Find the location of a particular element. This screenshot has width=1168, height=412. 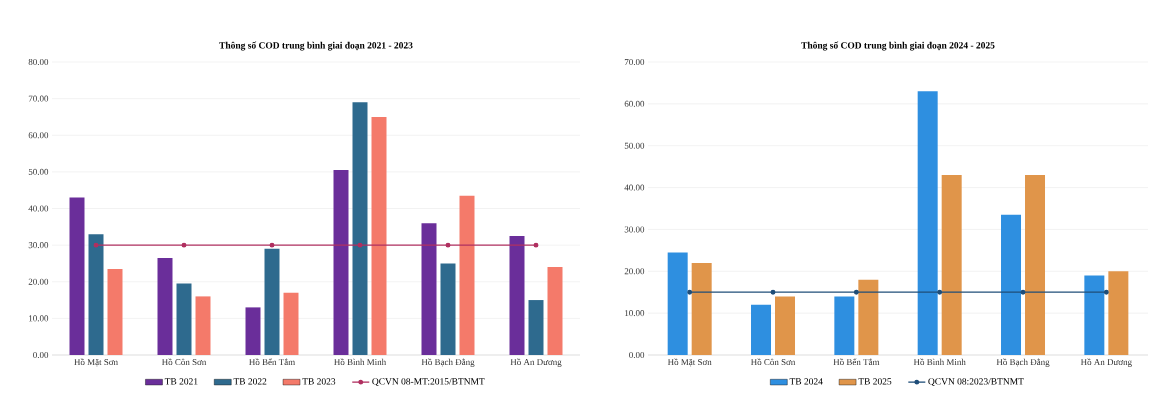

legend-label: TB 2024 is located at coordinates (806, 381).